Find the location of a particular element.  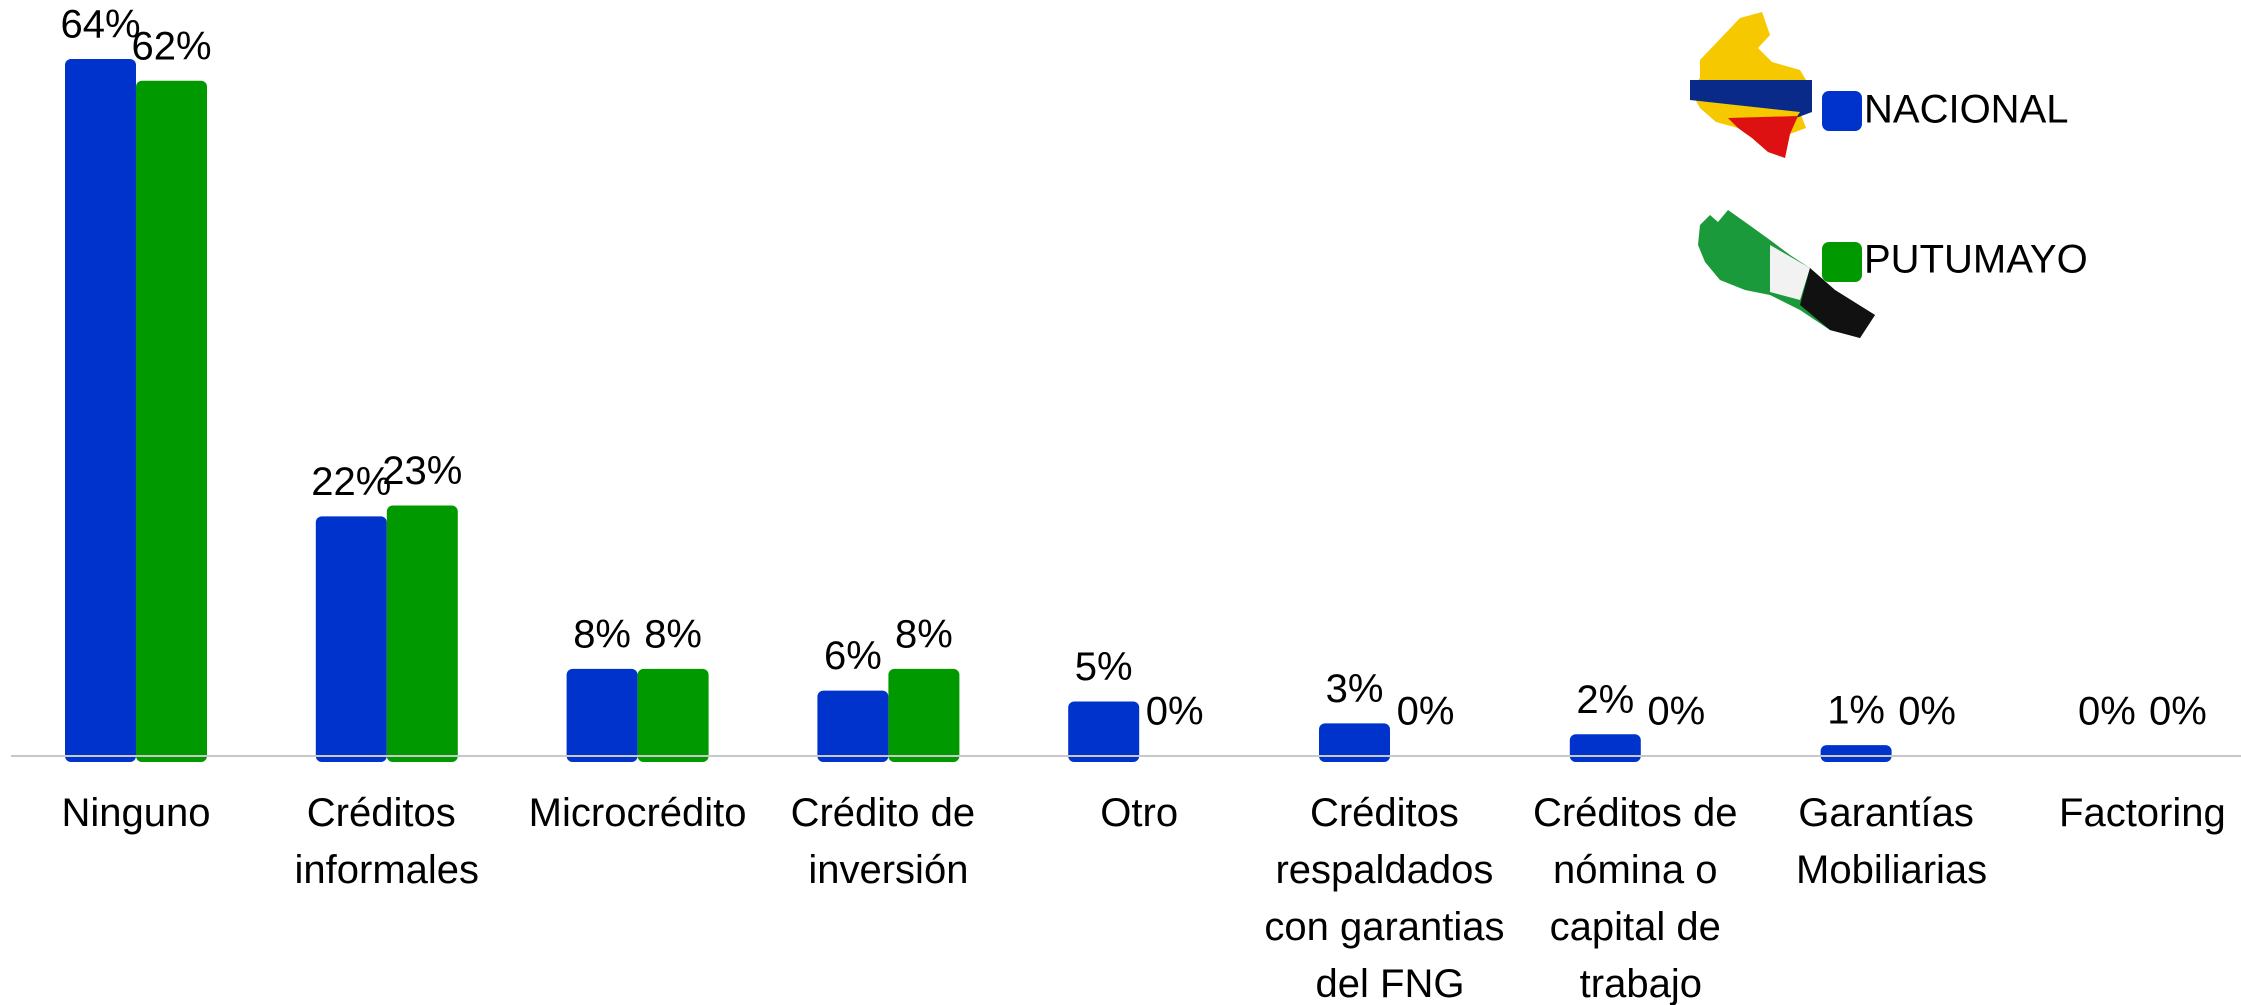

data-label: 5% is located at coordinates (1104, 667).